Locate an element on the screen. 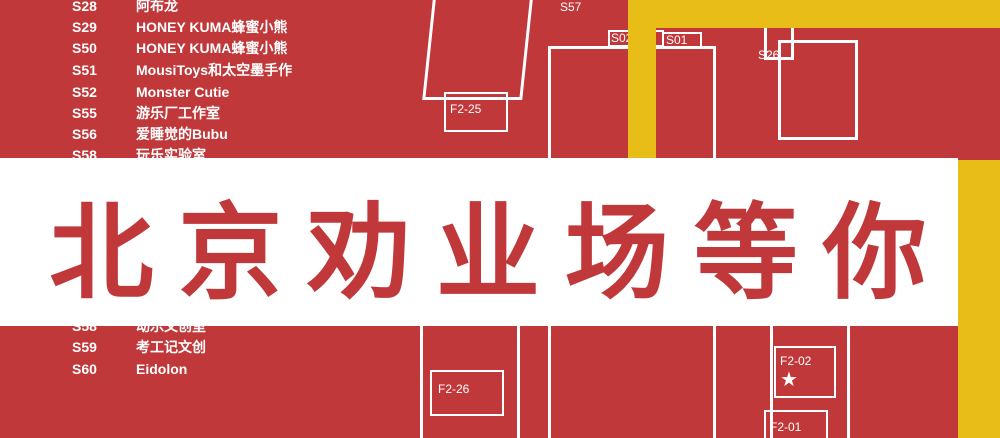 This screenshot has height=438, width=1000. headline-char: 劝 is located at coordinates (359, 253).